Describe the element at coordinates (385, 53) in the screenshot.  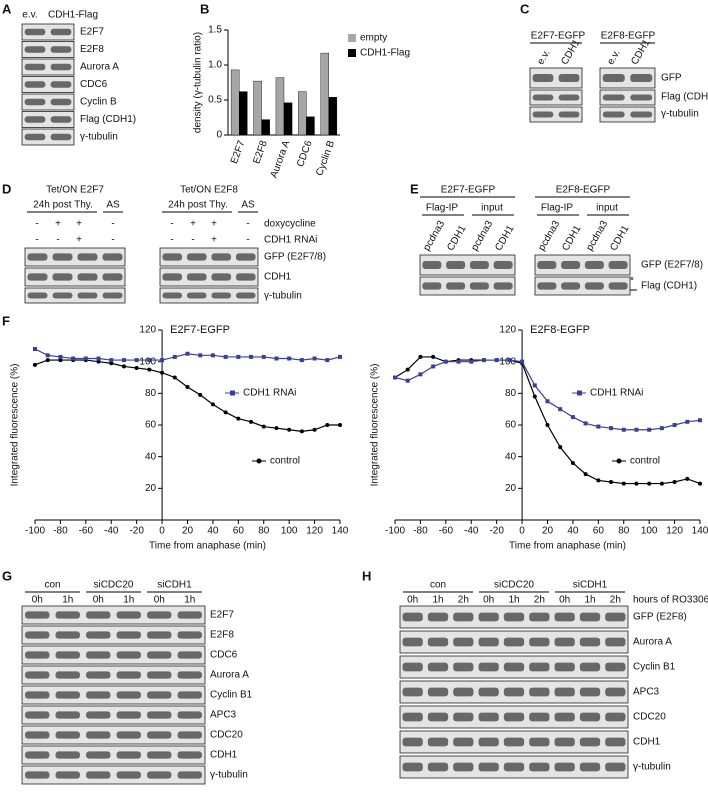
I see `legend-label: CDH1-Flag` at that location.